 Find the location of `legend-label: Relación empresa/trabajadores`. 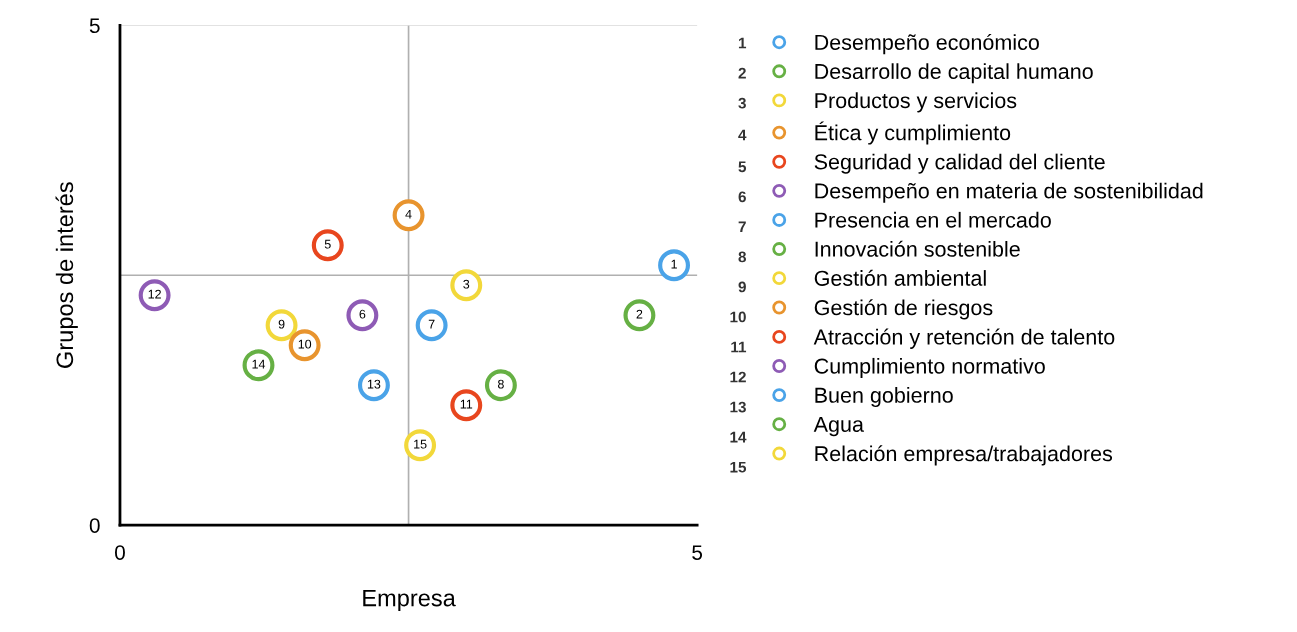

legend-label: Relación empresa/trabajadores is located at coordinates (964, 455).